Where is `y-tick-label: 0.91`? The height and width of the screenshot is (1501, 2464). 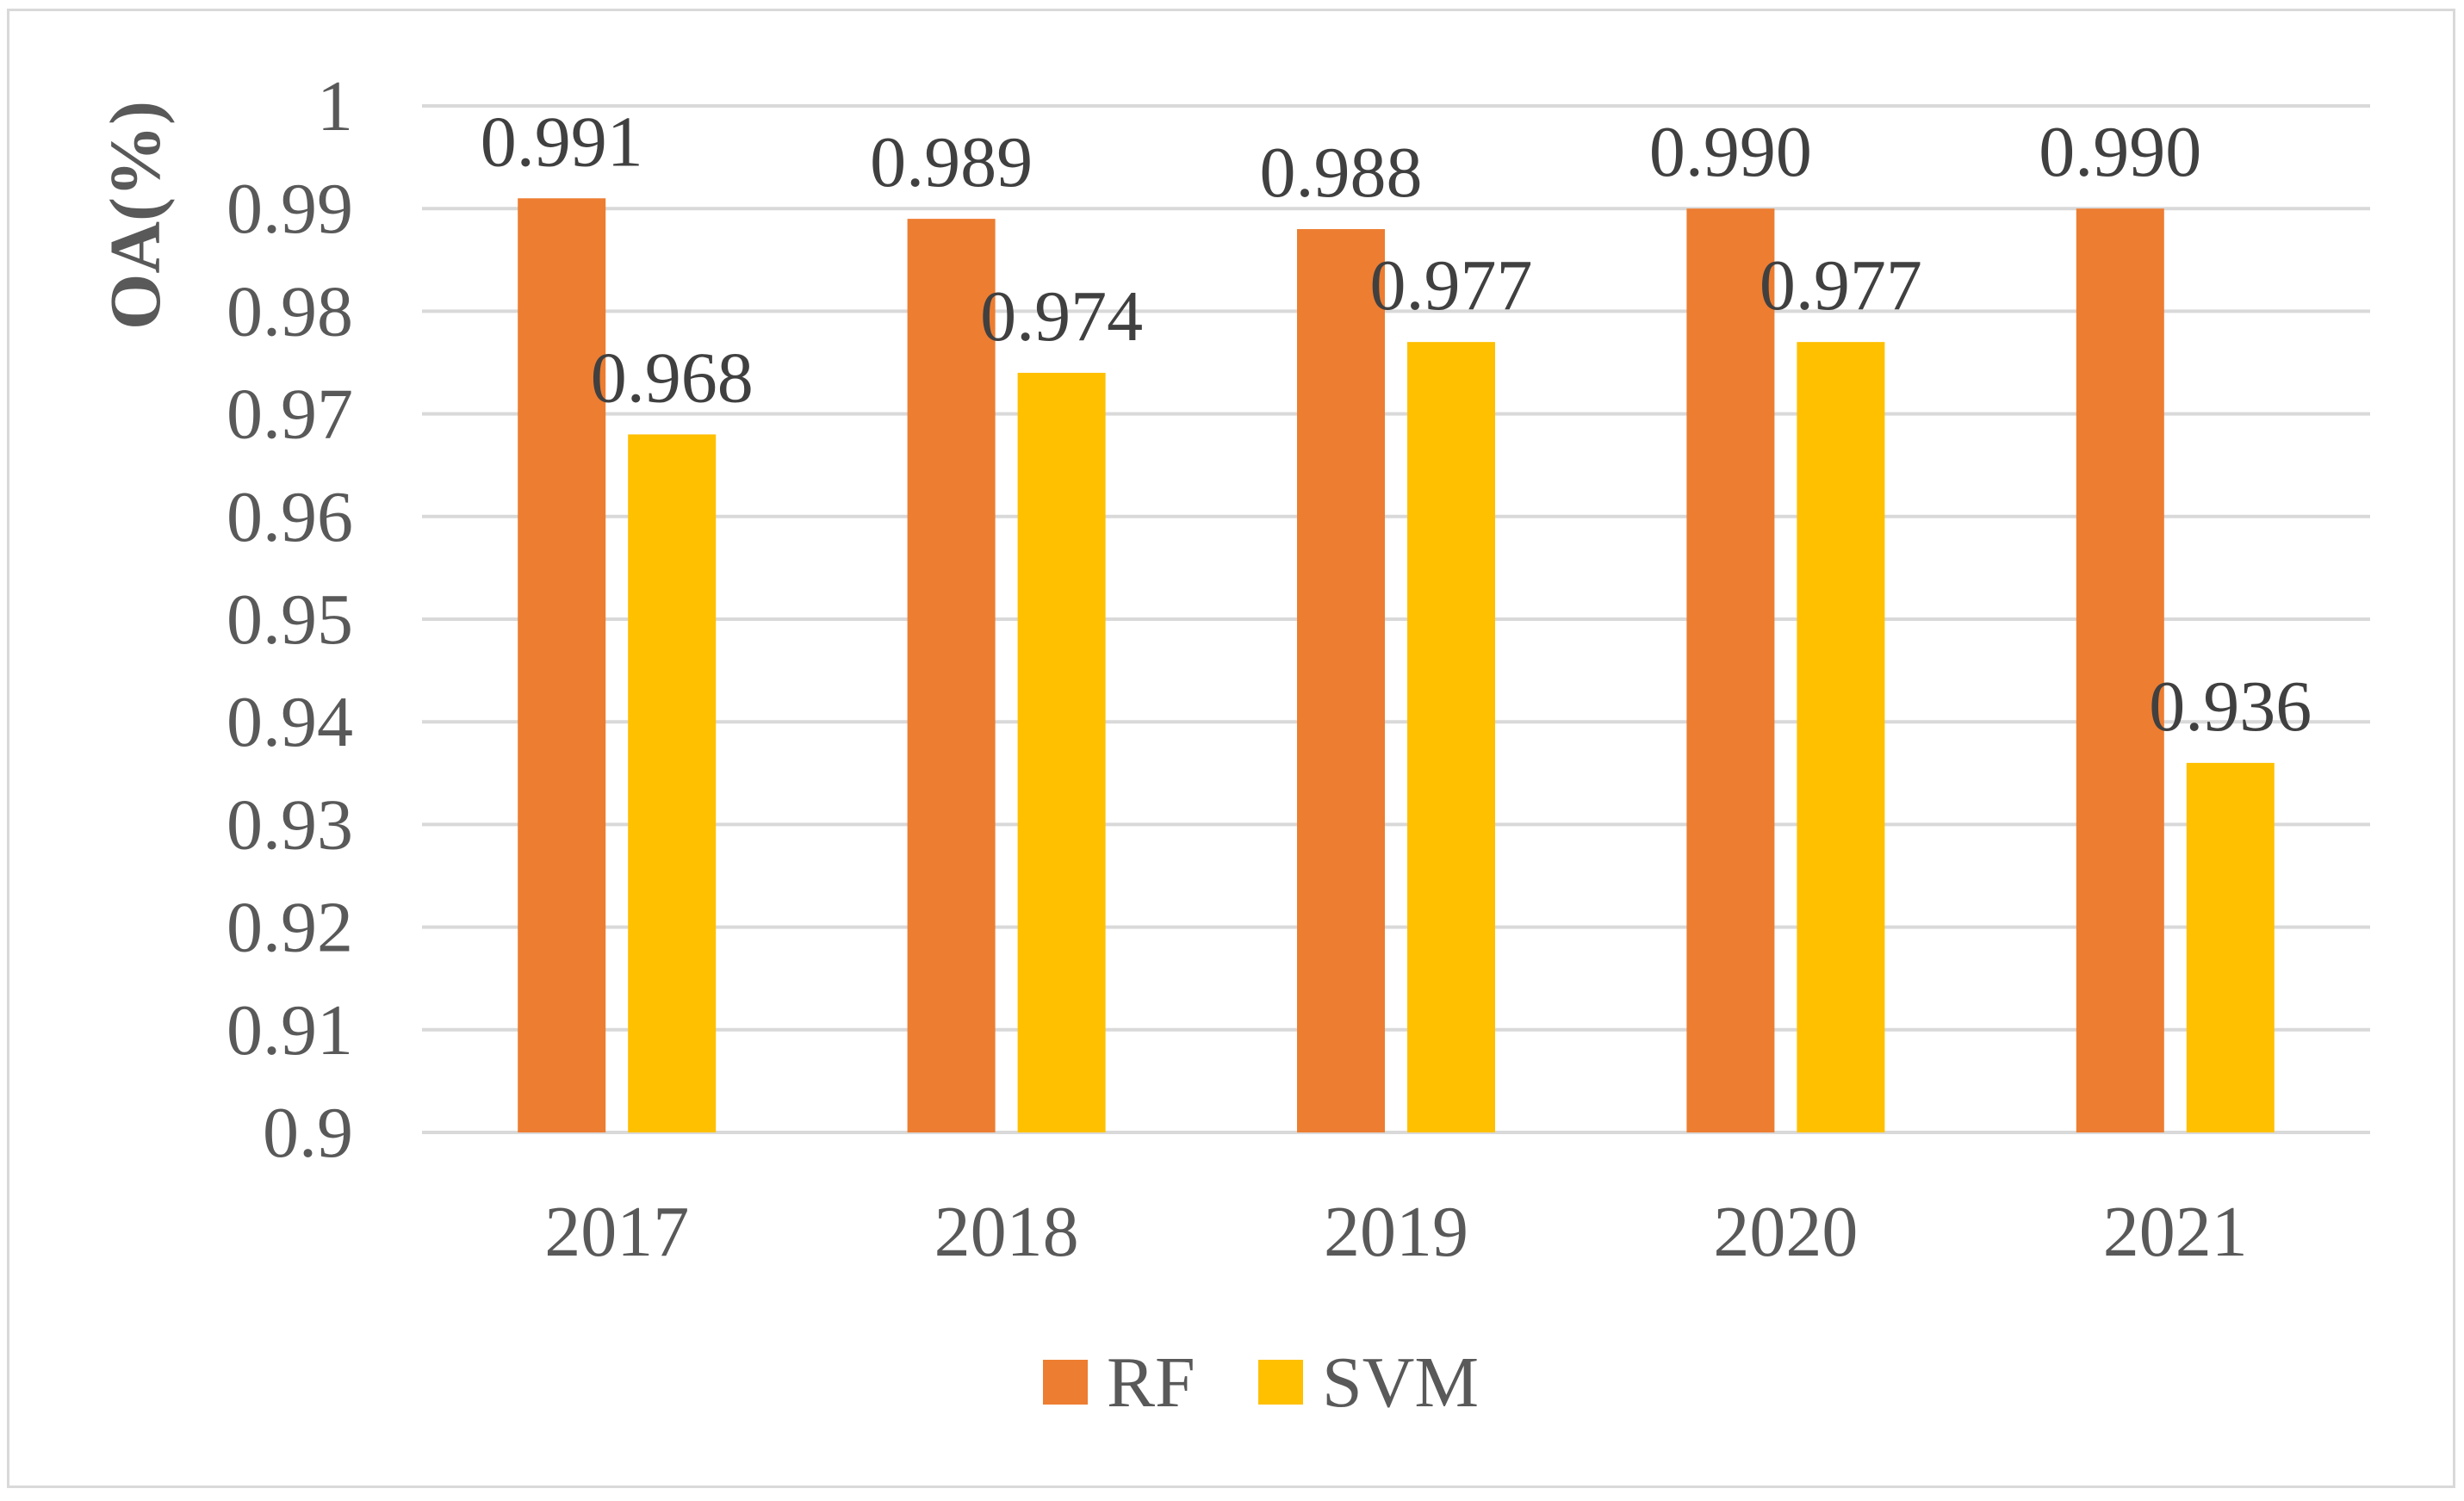
y-tick-label: 0.91 is located at coordinates (290, 1030).